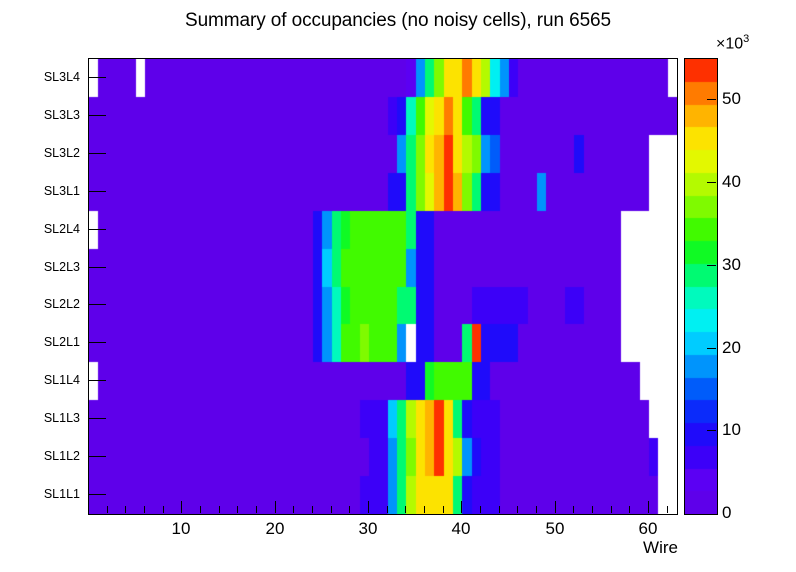 This screenshot has width=796, height=572. What do you see at coordinates (275, 528) in the screenshot?
I see `x-axis-tick-label: 20` at bounding box center [275, 528].